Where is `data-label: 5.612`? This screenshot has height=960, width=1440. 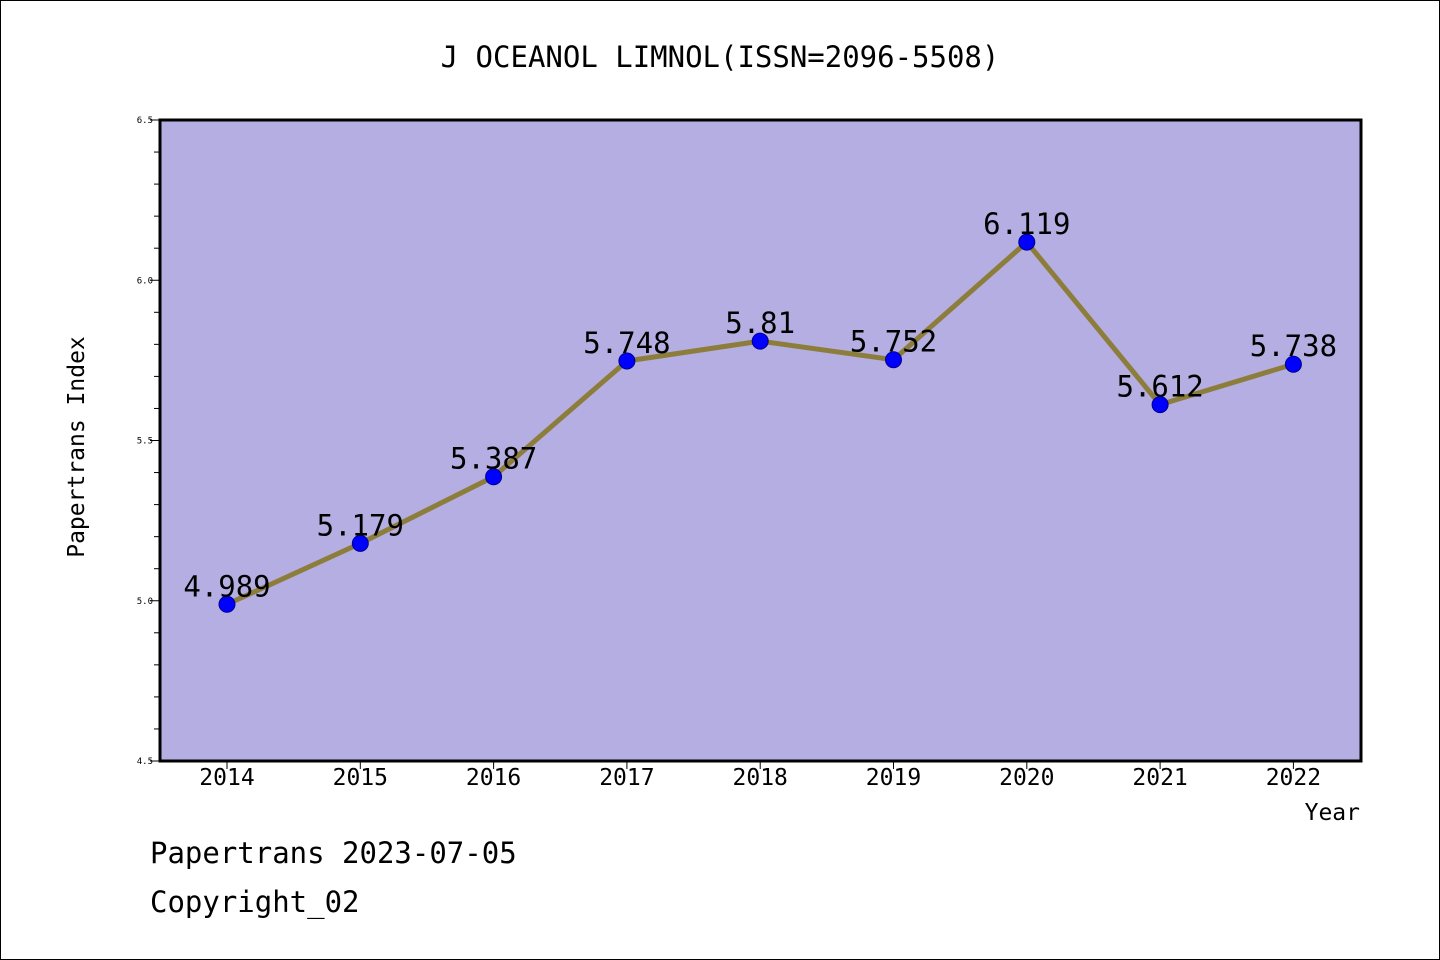
data-label: 5.612 is located at coordinates (1159, 387).